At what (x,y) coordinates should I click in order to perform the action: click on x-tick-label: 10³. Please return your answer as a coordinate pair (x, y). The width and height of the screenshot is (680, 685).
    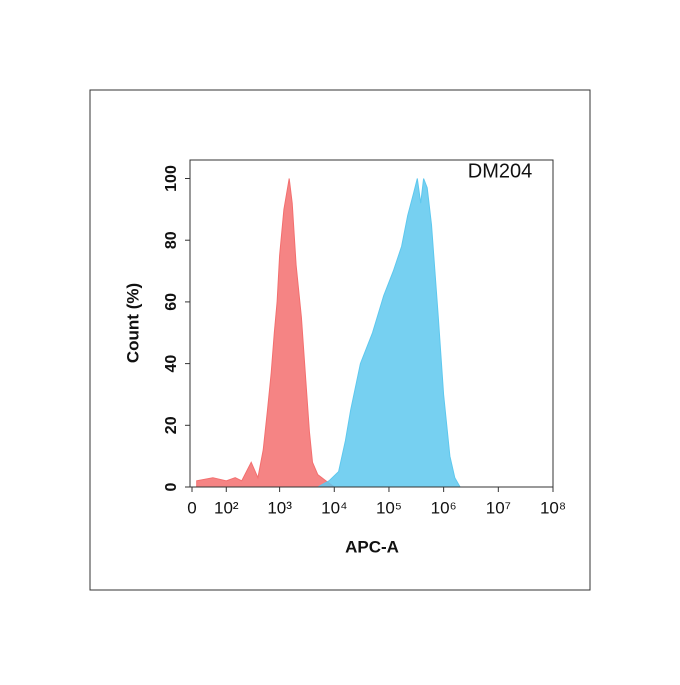
    Looking at the image, I should click on (279, 507).